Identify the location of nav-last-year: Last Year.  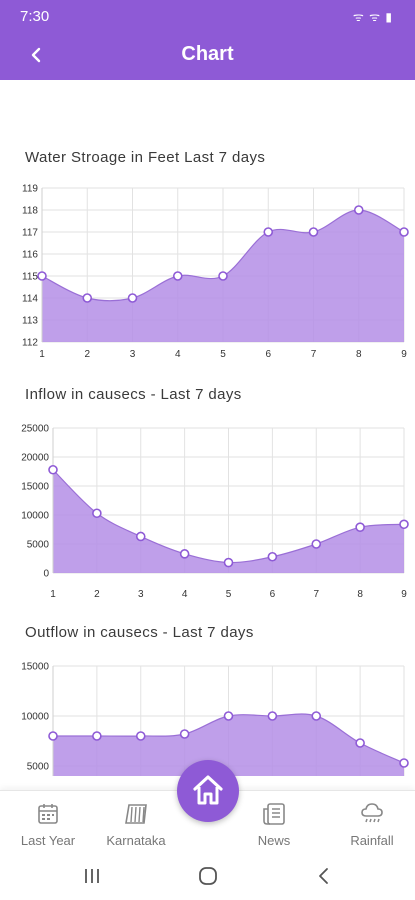
(48, 824).